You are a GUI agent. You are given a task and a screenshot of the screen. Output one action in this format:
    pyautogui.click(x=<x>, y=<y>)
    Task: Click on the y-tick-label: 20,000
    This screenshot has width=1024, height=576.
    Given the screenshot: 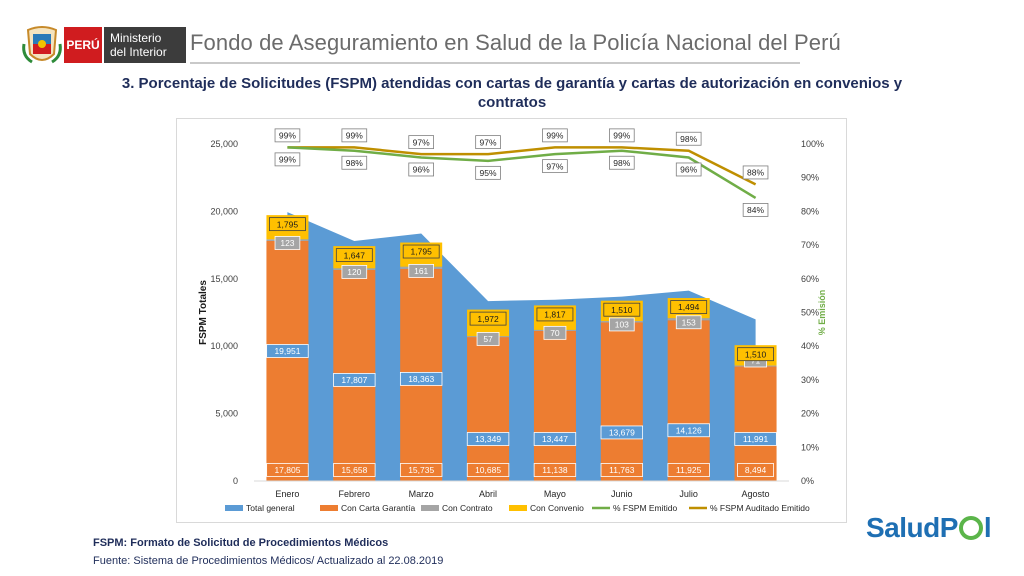 What is the action you would take?
    pyautogui.click(x=224, y=211)
    